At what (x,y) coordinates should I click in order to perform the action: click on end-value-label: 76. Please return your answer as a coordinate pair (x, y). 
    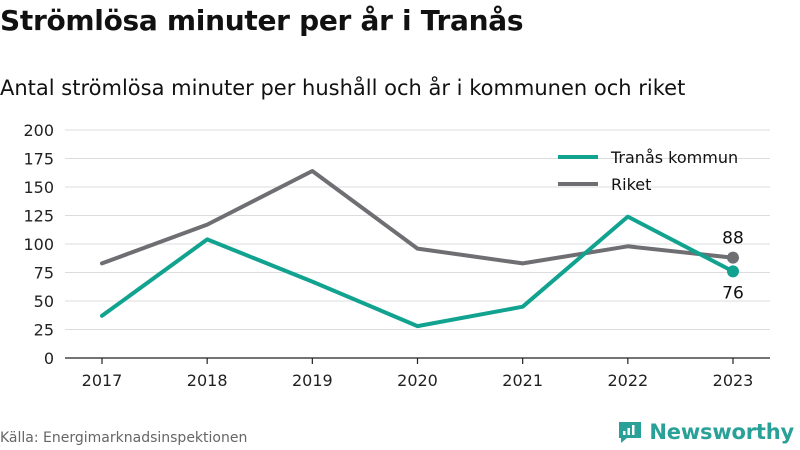
    Looking at the image, I should click on (733, 293).